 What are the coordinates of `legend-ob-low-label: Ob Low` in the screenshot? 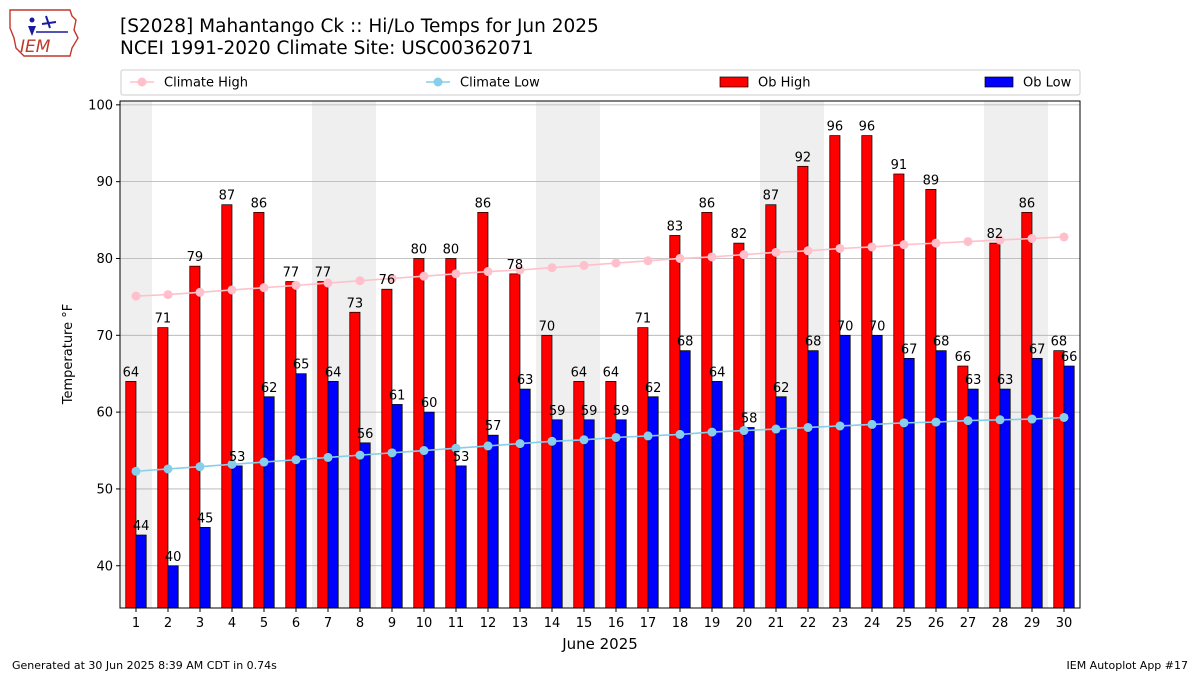 It's located at (1047, 83).